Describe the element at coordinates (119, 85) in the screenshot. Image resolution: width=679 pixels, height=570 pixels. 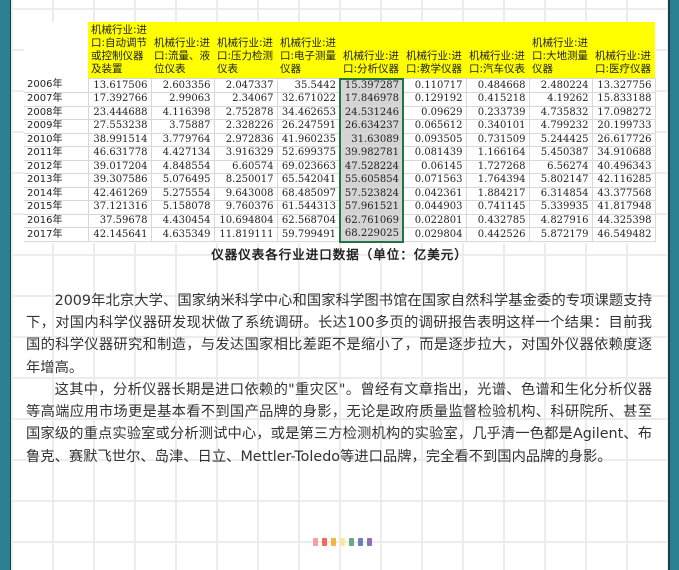
I see `table-cell: 13.617506` at that location.